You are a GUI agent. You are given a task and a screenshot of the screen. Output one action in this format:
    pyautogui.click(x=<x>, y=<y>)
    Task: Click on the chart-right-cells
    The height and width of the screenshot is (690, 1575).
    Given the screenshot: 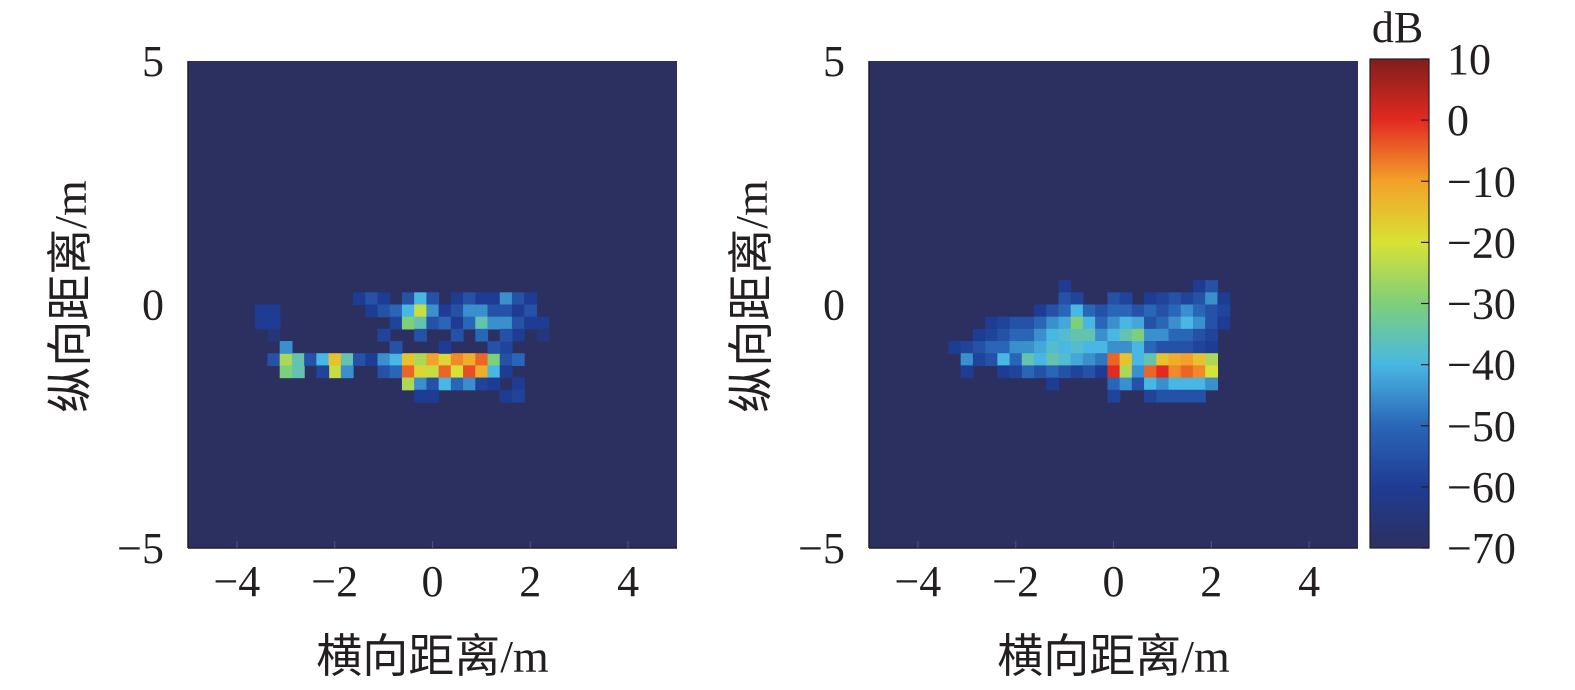 What is the action you would take?
    pyautogui.click(x=1089, y=341)
    